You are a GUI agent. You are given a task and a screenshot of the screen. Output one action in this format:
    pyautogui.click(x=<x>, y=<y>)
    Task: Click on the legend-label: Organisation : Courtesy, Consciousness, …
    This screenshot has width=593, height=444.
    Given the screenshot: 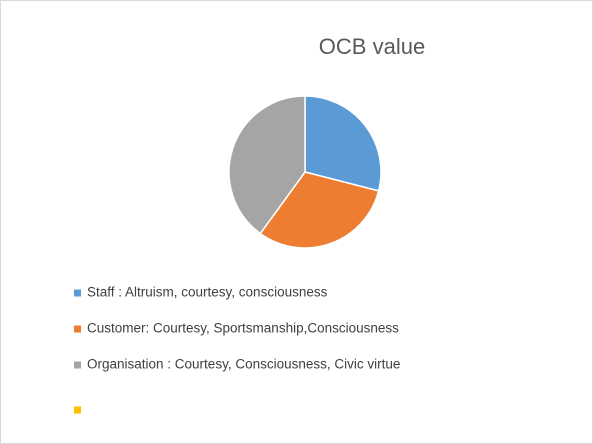 What is the action you would take?
    pyautogui.click(x=243, y=364)
    